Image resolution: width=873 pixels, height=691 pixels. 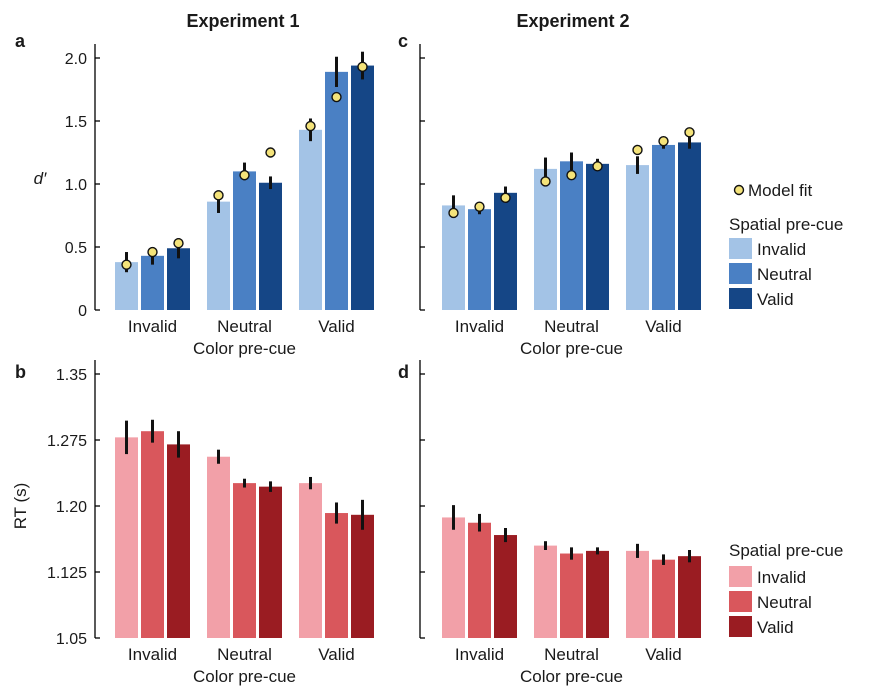 I want to click on panel-c-bar-invalid-neutral, so click(x=479, y=259).